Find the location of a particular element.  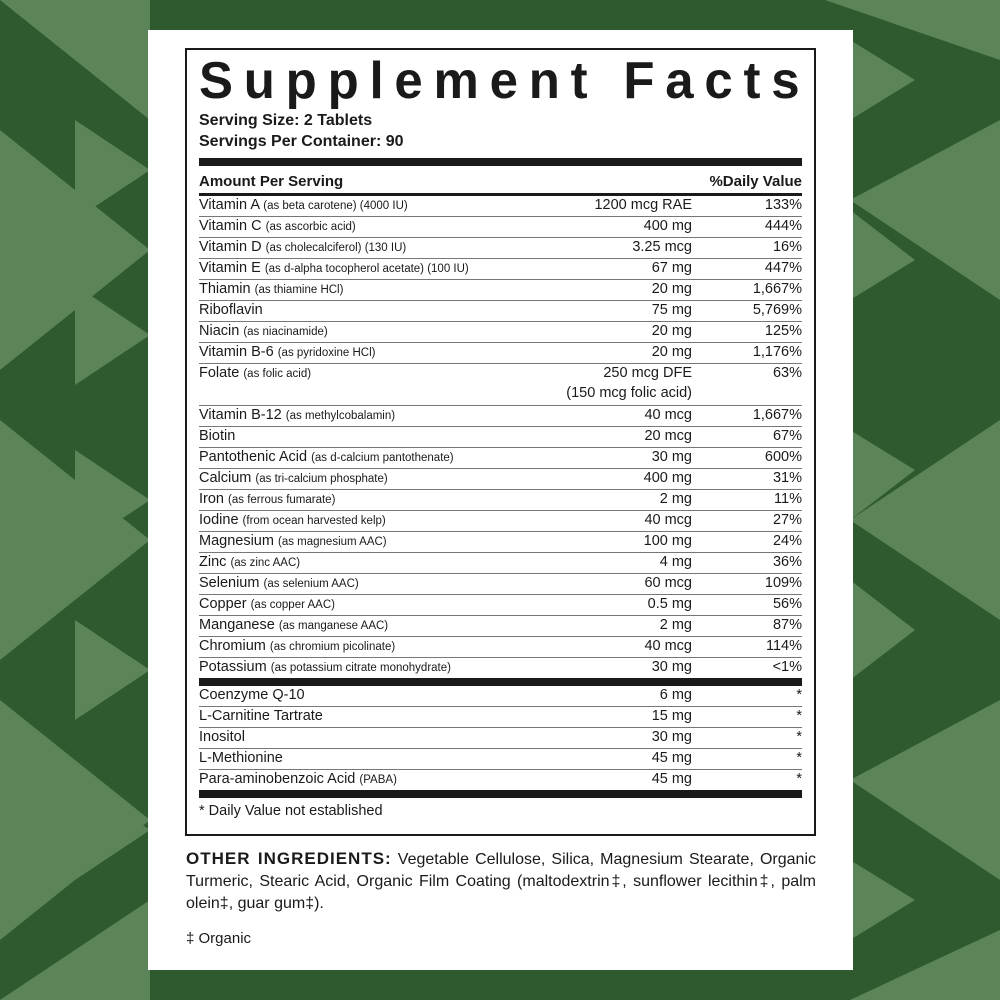

nutrient-source: (as pyridoxine HCl) is located at coordinates (326, 352).